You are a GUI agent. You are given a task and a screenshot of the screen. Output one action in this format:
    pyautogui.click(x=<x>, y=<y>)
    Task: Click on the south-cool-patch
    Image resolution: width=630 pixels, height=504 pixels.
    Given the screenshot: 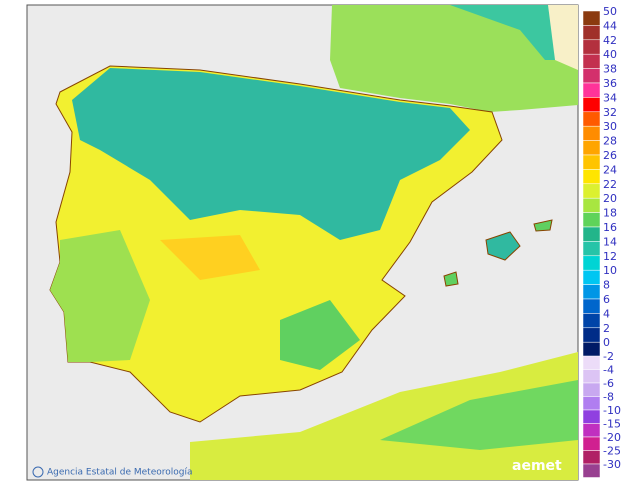 What is the action you would take?
    pyautogui.click(x=320, y=335)
    